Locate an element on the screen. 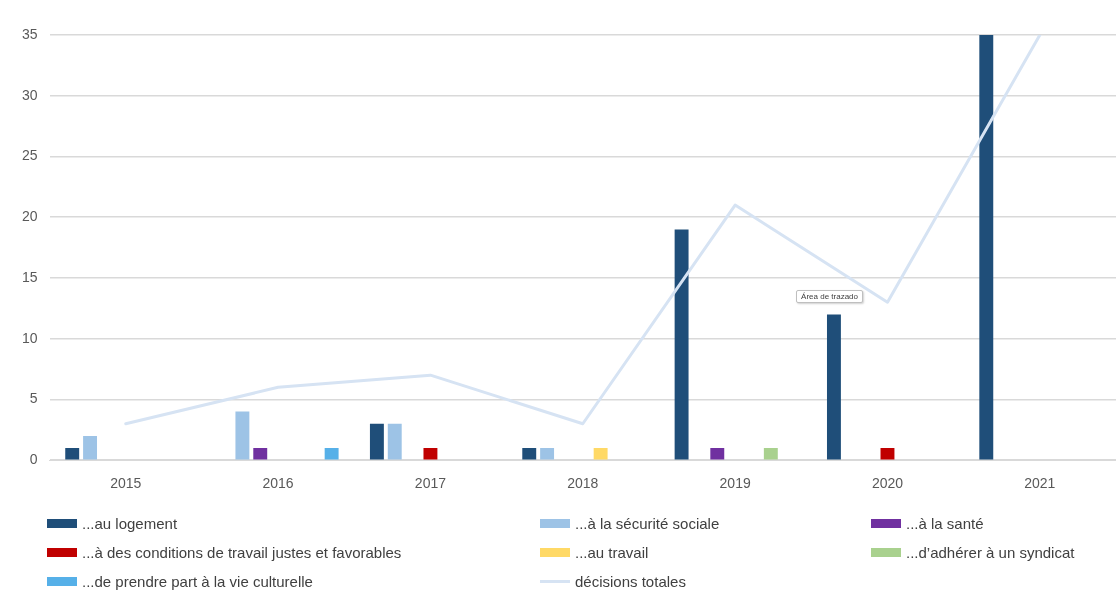 This screenshot has height=591, width=1116. legend-label: ...au travail is located at coordinates (612, 552).